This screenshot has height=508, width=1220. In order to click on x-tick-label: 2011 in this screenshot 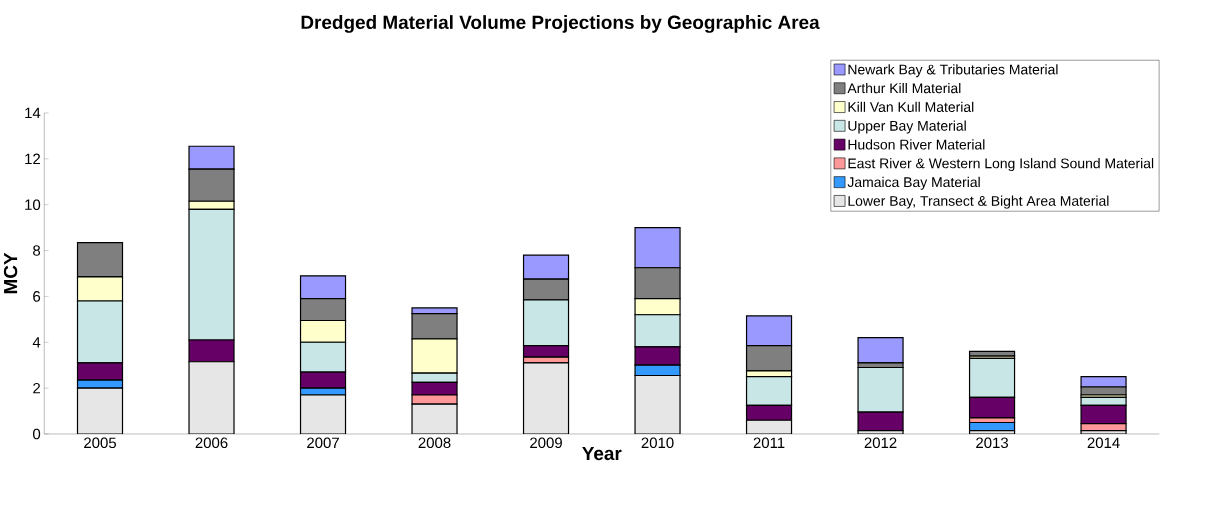, I will do `click(769, 443)`.